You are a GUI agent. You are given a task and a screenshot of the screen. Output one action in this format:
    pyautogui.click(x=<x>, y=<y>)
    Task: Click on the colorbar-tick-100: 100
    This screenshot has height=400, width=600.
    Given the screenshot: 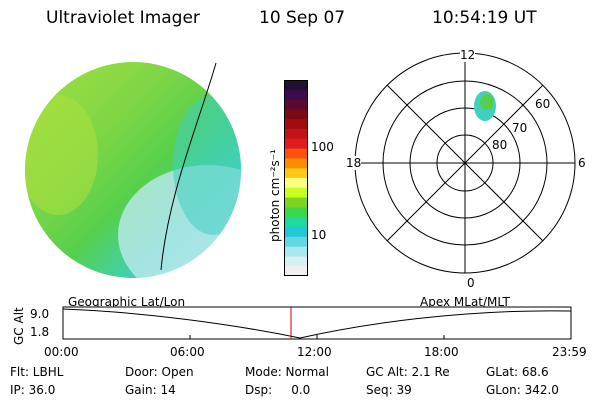 What is the action you would take?
    pyautogui.click(x=322, y=147)
    